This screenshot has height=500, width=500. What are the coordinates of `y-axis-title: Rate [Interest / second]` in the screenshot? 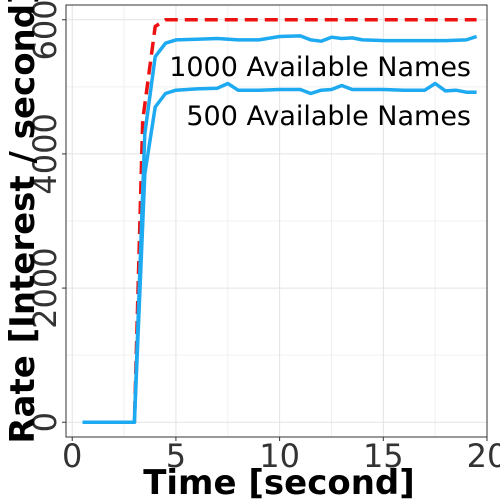 It's located at (23, 222).